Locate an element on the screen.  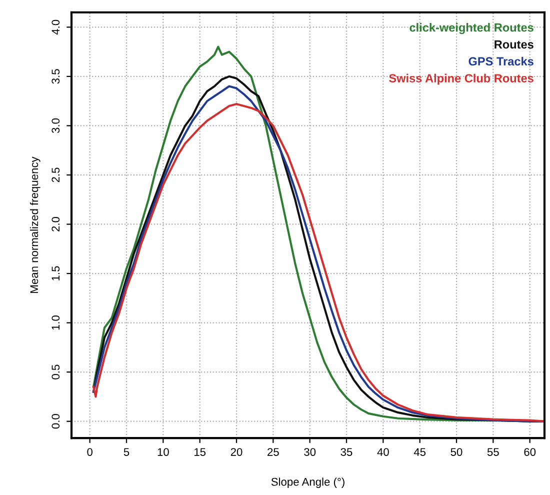
y-tick-label: 0.0 is located at coordinates (56, 421).